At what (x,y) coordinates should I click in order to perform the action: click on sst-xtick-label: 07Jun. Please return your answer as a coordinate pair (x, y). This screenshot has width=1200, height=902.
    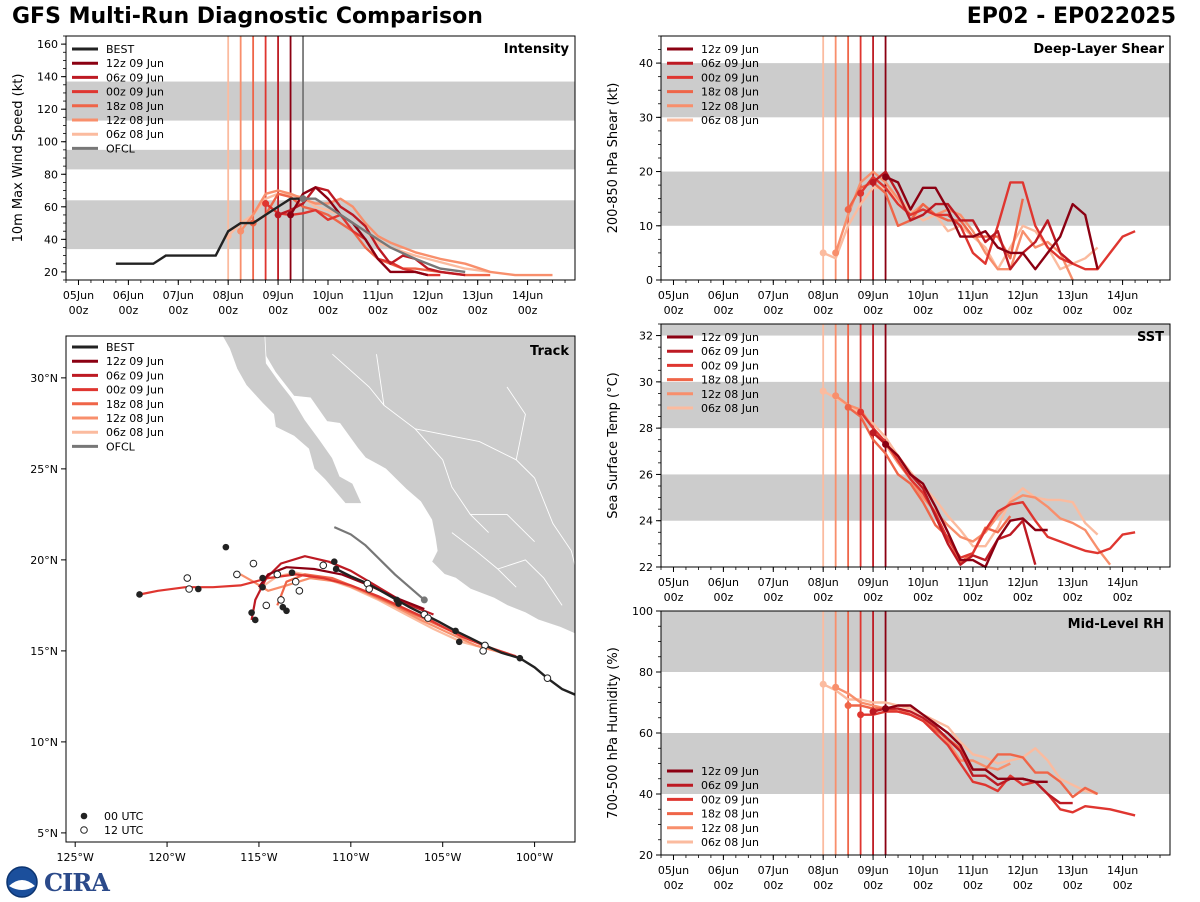
    Looking at the image, I should click on (773, 582).